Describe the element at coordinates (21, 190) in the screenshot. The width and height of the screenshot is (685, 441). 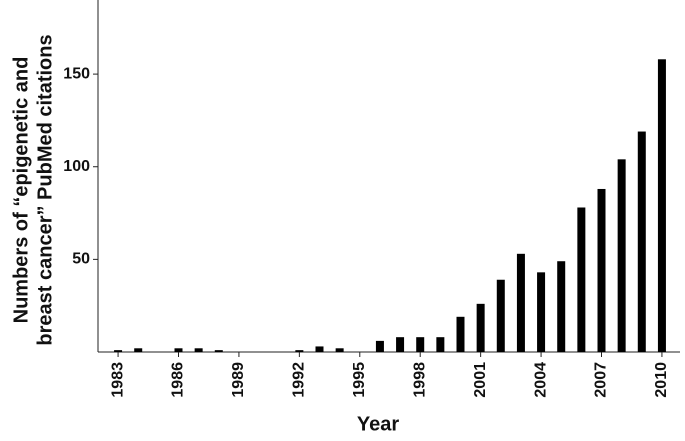
I see `y-axis-title: Numbers of “epigenetic and` at that location.